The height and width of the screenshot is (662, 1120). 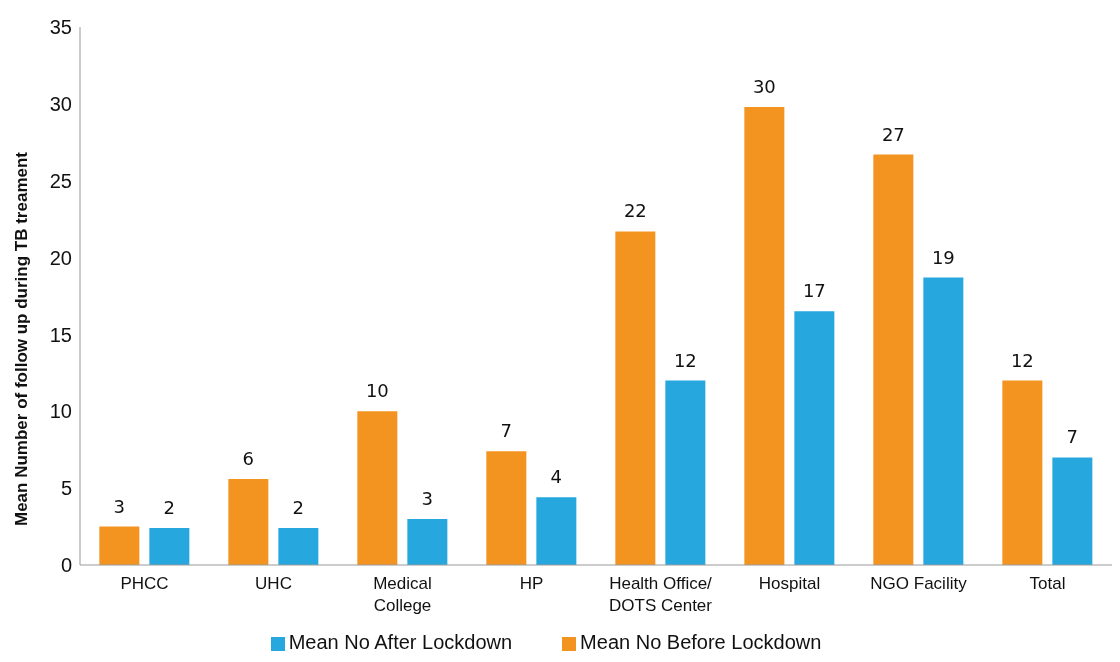 What do you see at coordinates (531, 583) in the screenshot?
I see `x-tick-label: HP` at bounding box center [531, 583].